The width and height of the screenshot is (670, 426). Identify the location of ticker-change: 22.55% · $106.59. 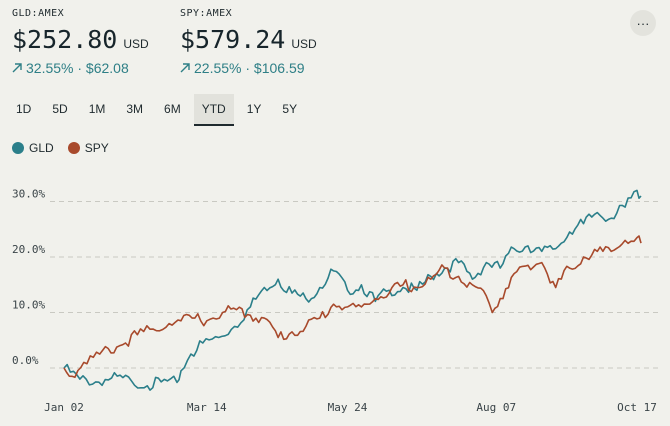
(248, 68).